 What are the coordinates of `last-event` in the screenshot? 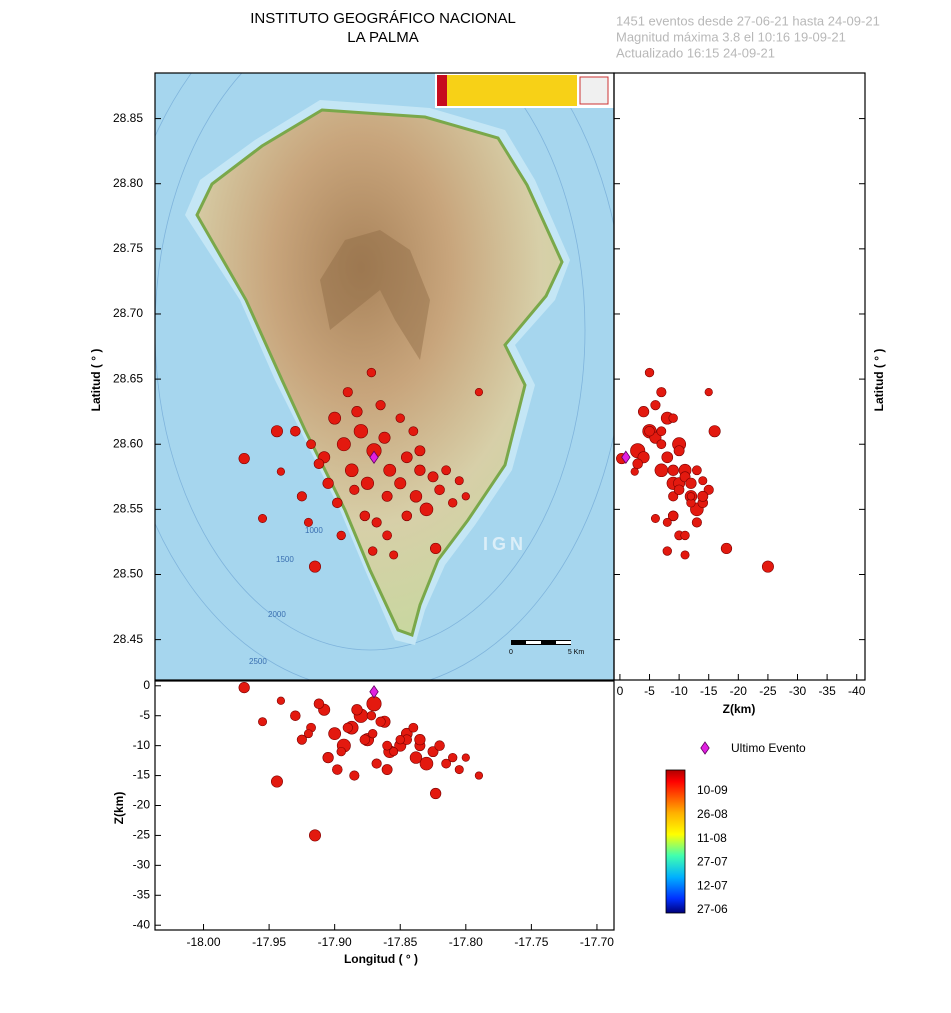 It's located at (626, 457).